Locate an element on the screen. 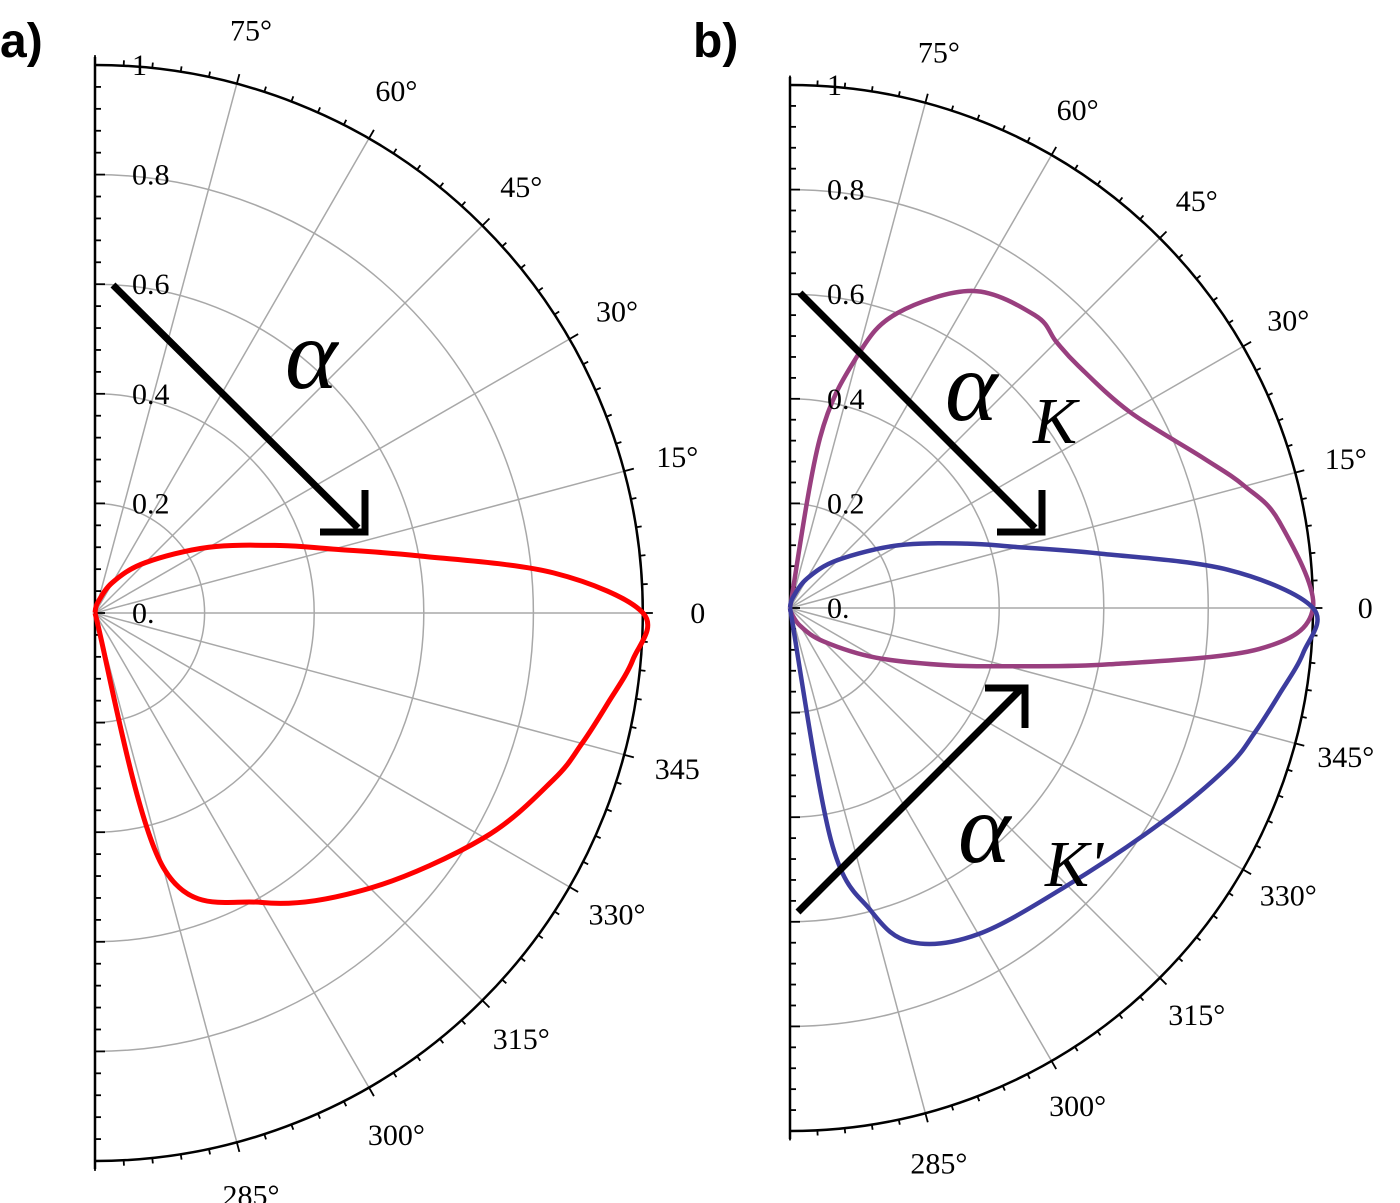 Image resolution: width=1400 pixels, height=1203 pixels. angle-tick-label-a-0: 75° is located at coordinates (251, 31).